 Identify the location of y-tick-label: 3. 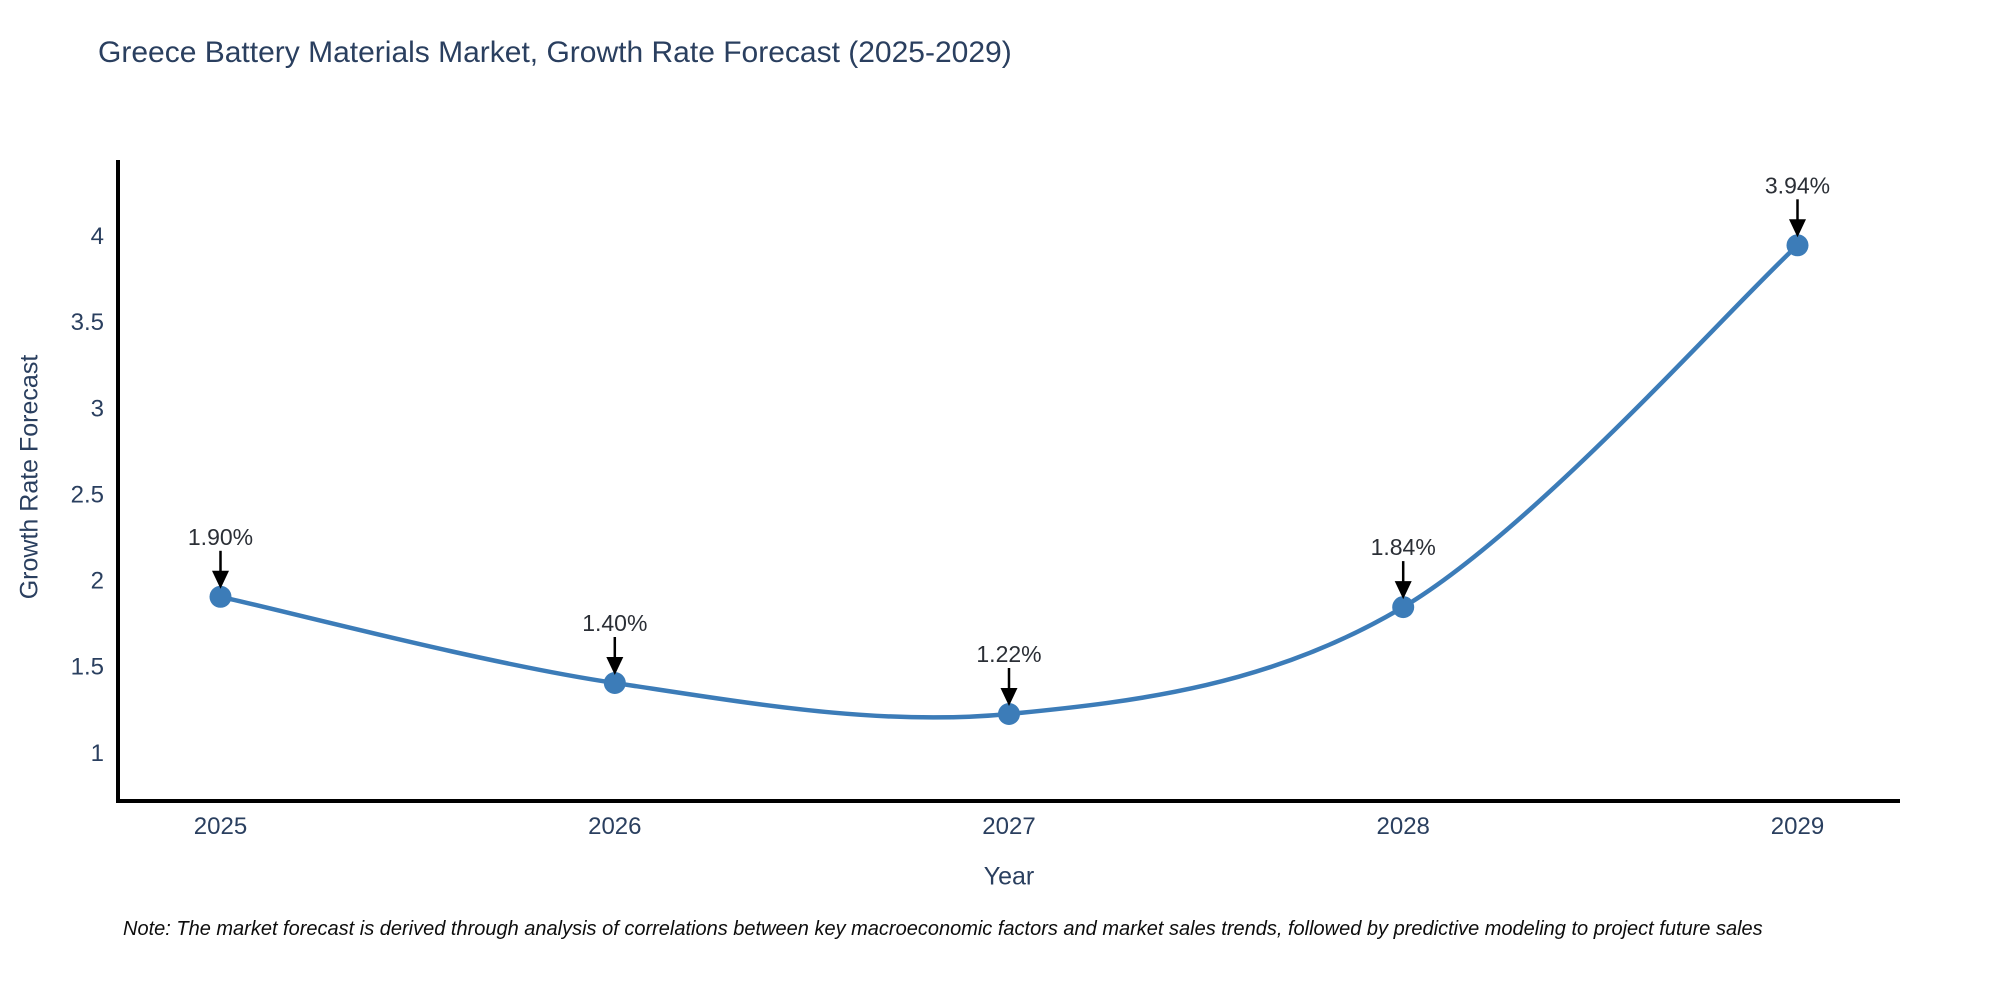
(97, 408).